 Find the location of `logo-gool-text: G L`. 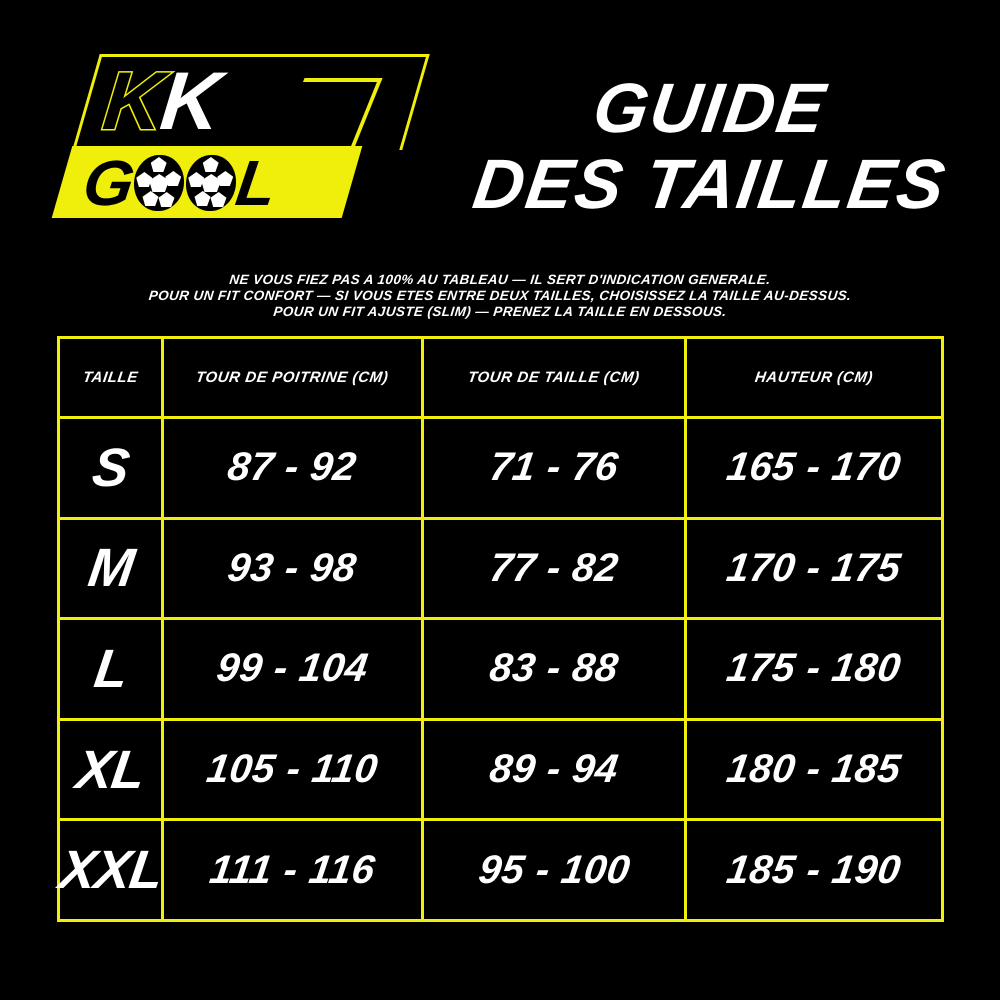

logo-gool-text: G L is located at coordinates (179, 183).